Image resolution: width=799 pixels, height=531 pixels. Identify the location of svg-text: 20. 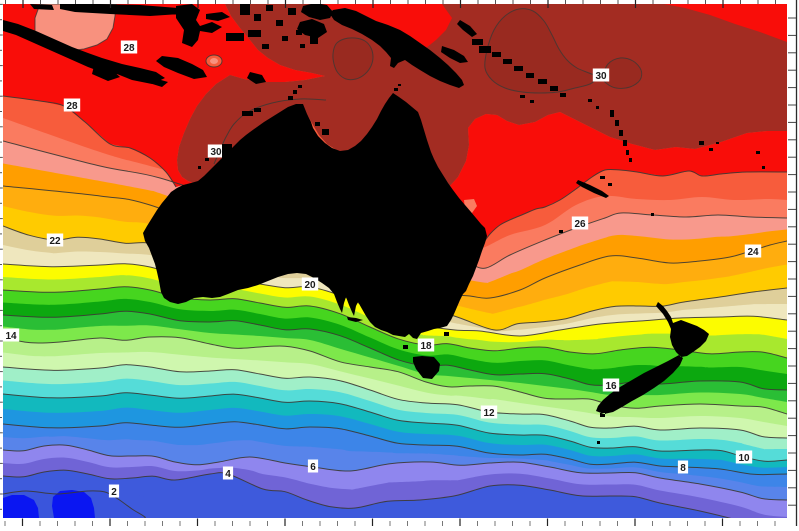
(310, 285).